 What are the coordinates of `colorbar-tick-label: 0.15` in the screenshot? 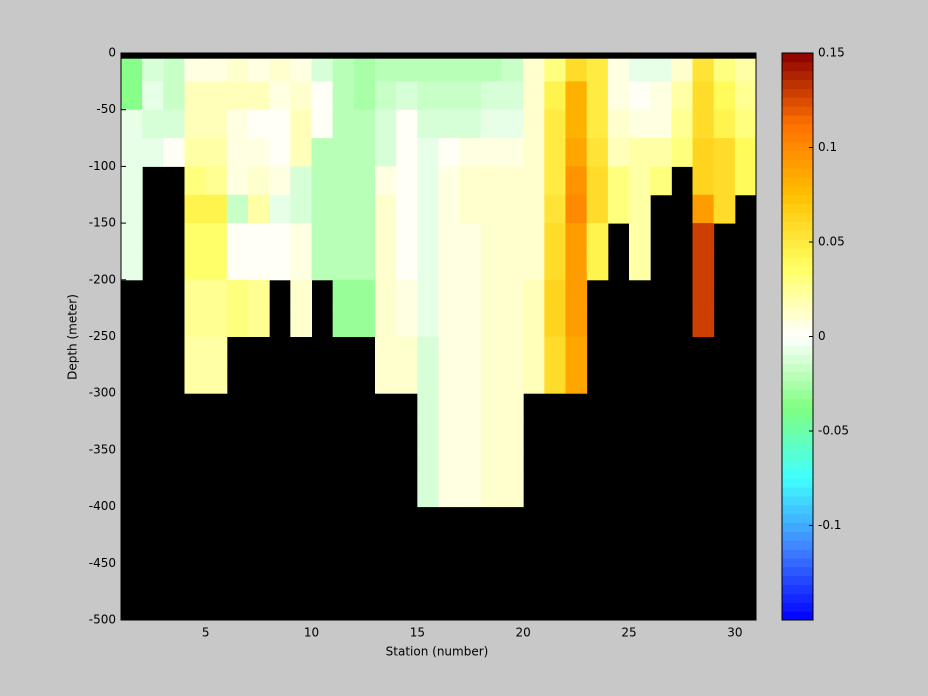 It's located at (831, 53).